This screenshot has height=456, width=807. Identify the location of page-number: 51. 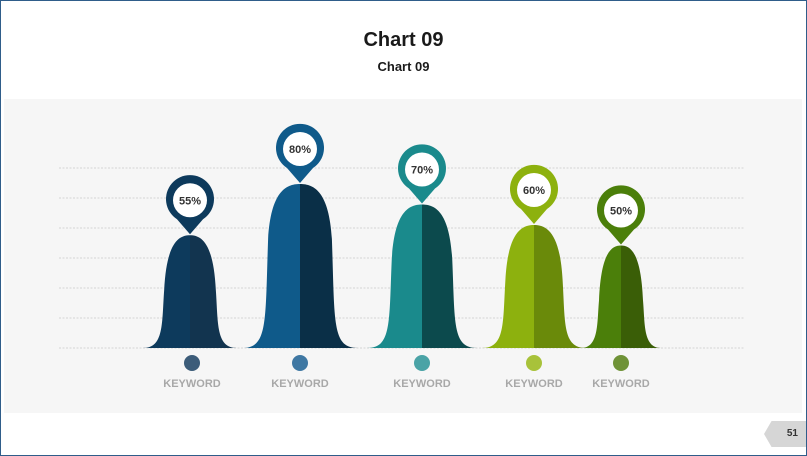
(792, 433).